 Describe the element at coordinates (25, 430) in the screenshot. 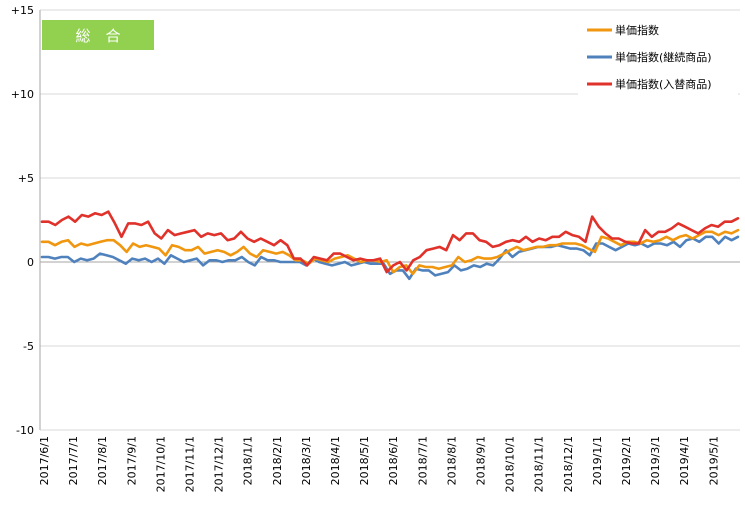

I see `y-tick-label: -10` at that location.